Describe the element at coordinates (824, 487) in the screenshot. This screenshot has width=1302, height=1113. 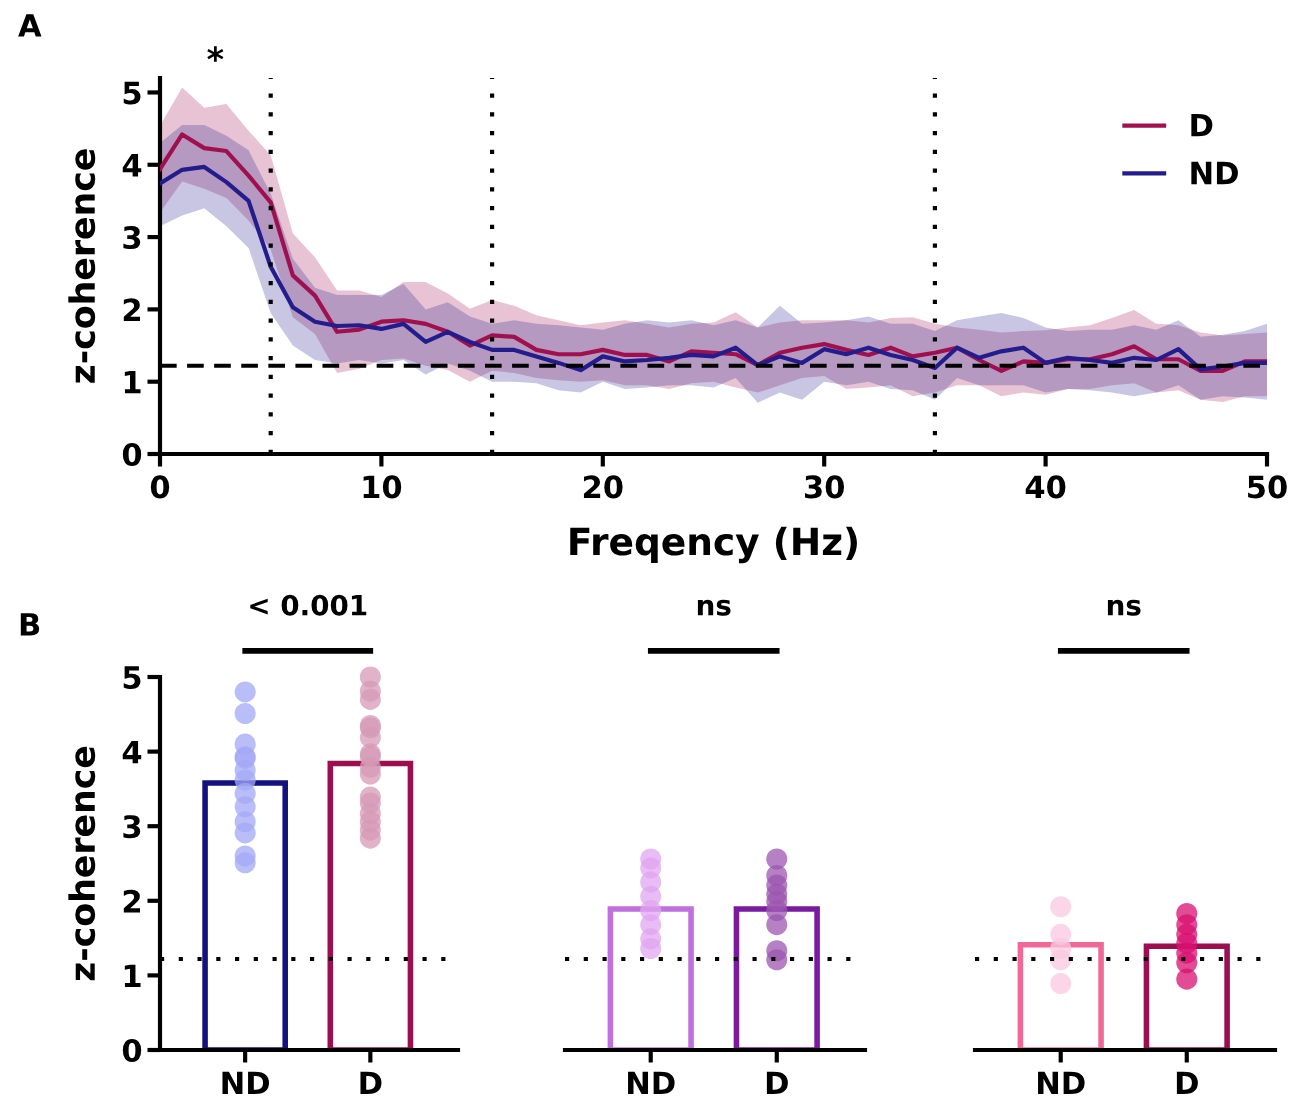
I see `x-tick-label: 30` at that location.